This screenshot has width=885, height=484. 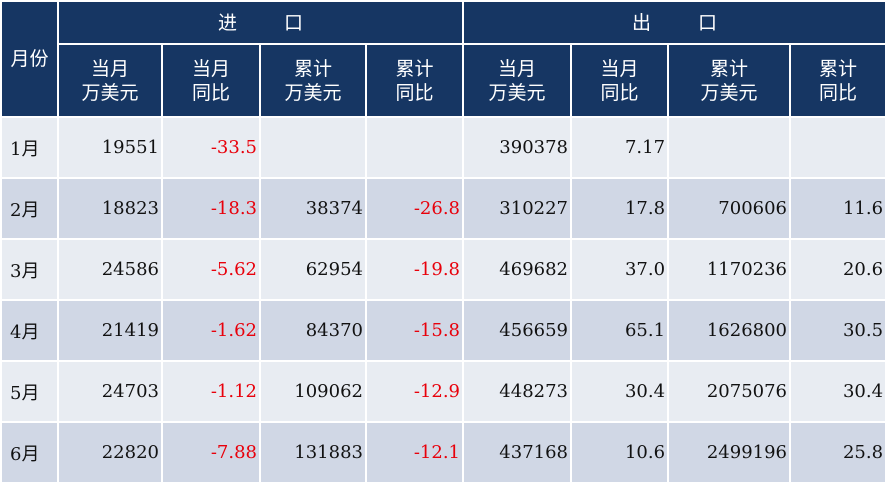 I want to click on cell-export-cumulative-value: 2499196, so click(x=729, y=452).